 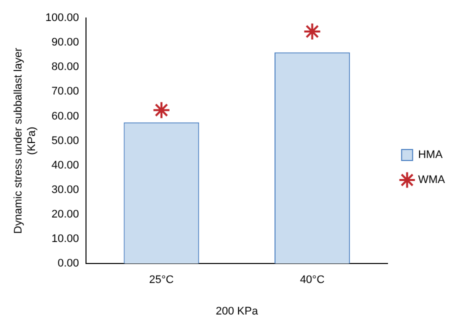 I want to click on x-tick-label: 40°C, so click(x=312, y=280).